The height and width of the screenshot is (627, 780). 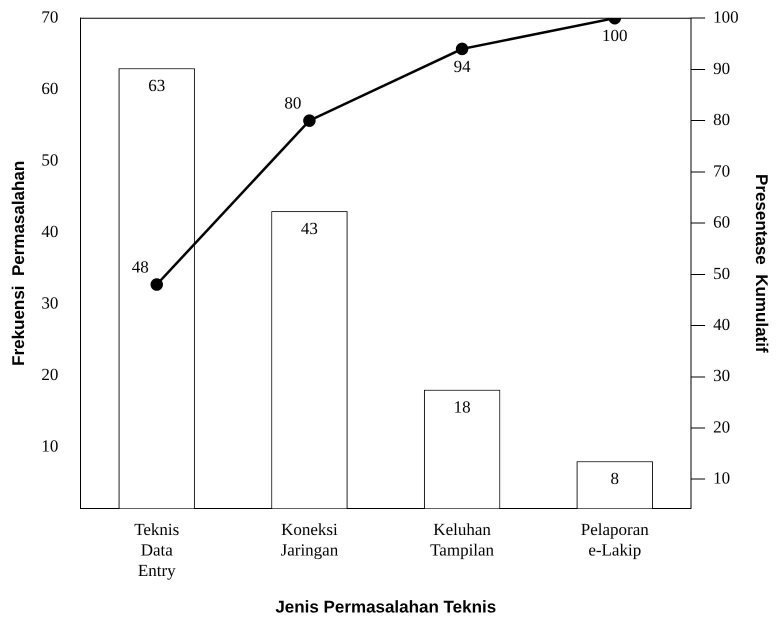 What do you see at coordinates (49, 232) in the screenshot?
I see `y-tick-label: 40` at bounding box center [49, 232].